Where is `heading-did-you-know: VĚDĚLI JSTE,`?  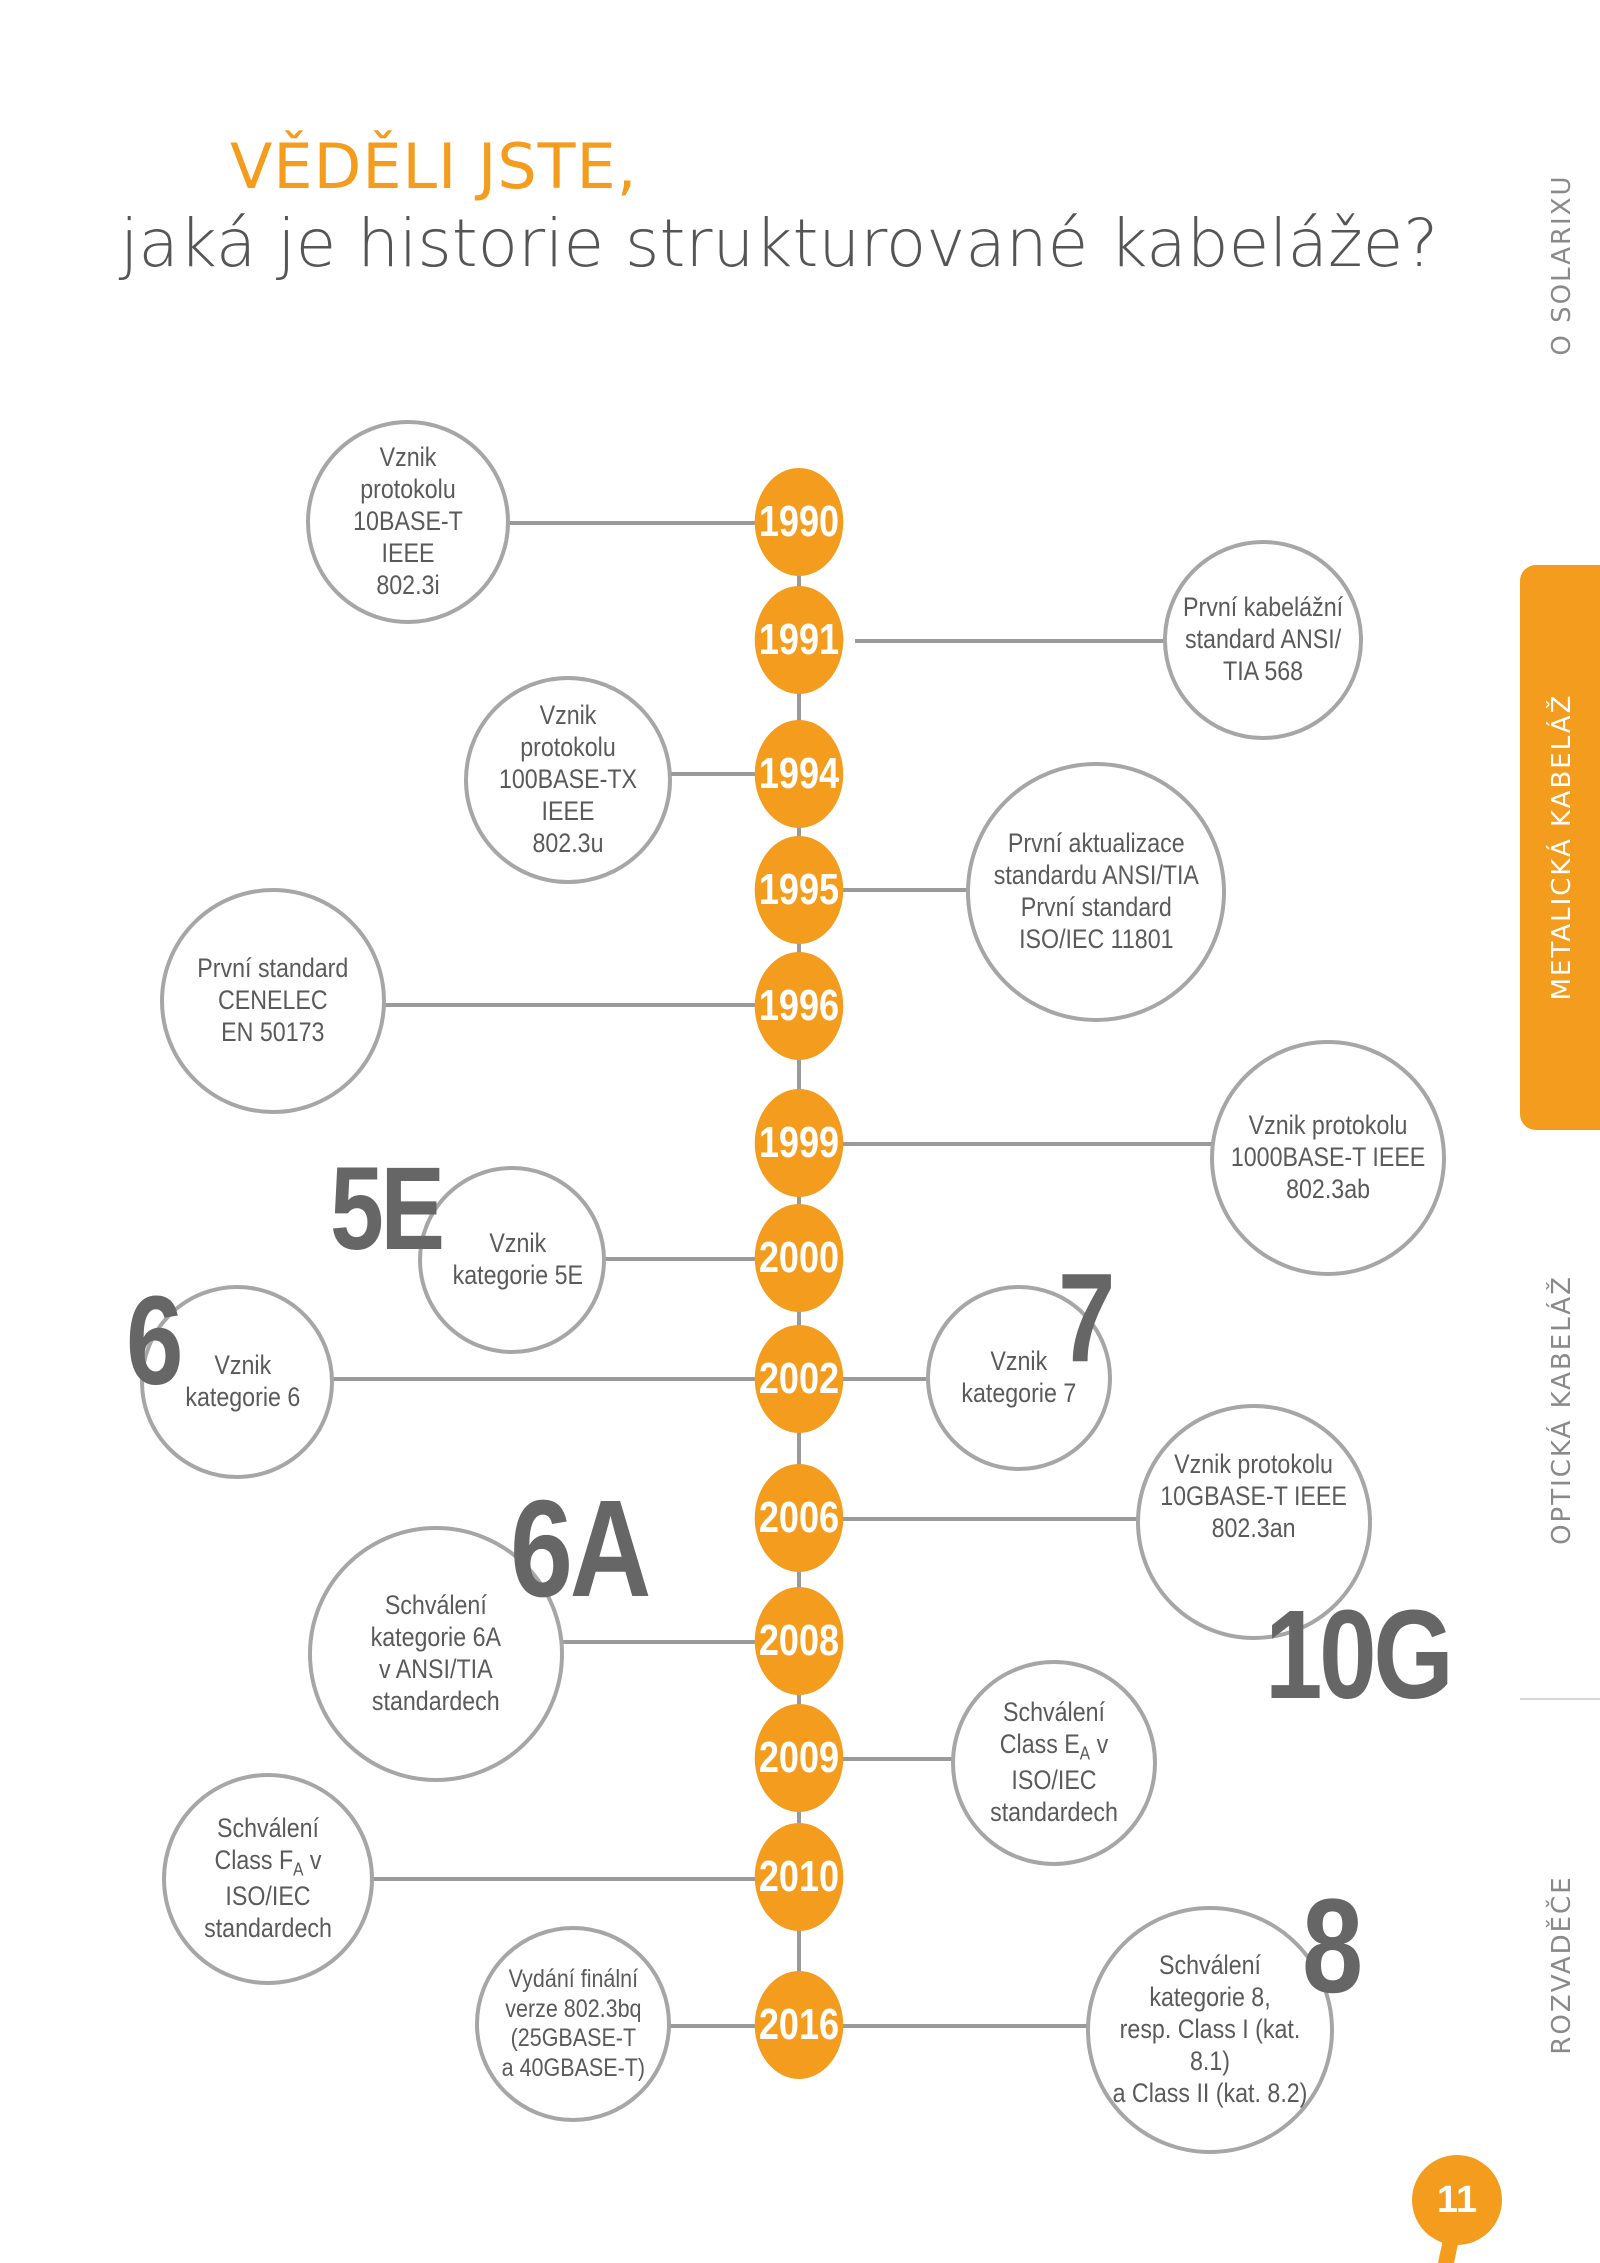
heading-did-you-know: VĚDĚLI JSTE, is located at coordinates (434, 166).